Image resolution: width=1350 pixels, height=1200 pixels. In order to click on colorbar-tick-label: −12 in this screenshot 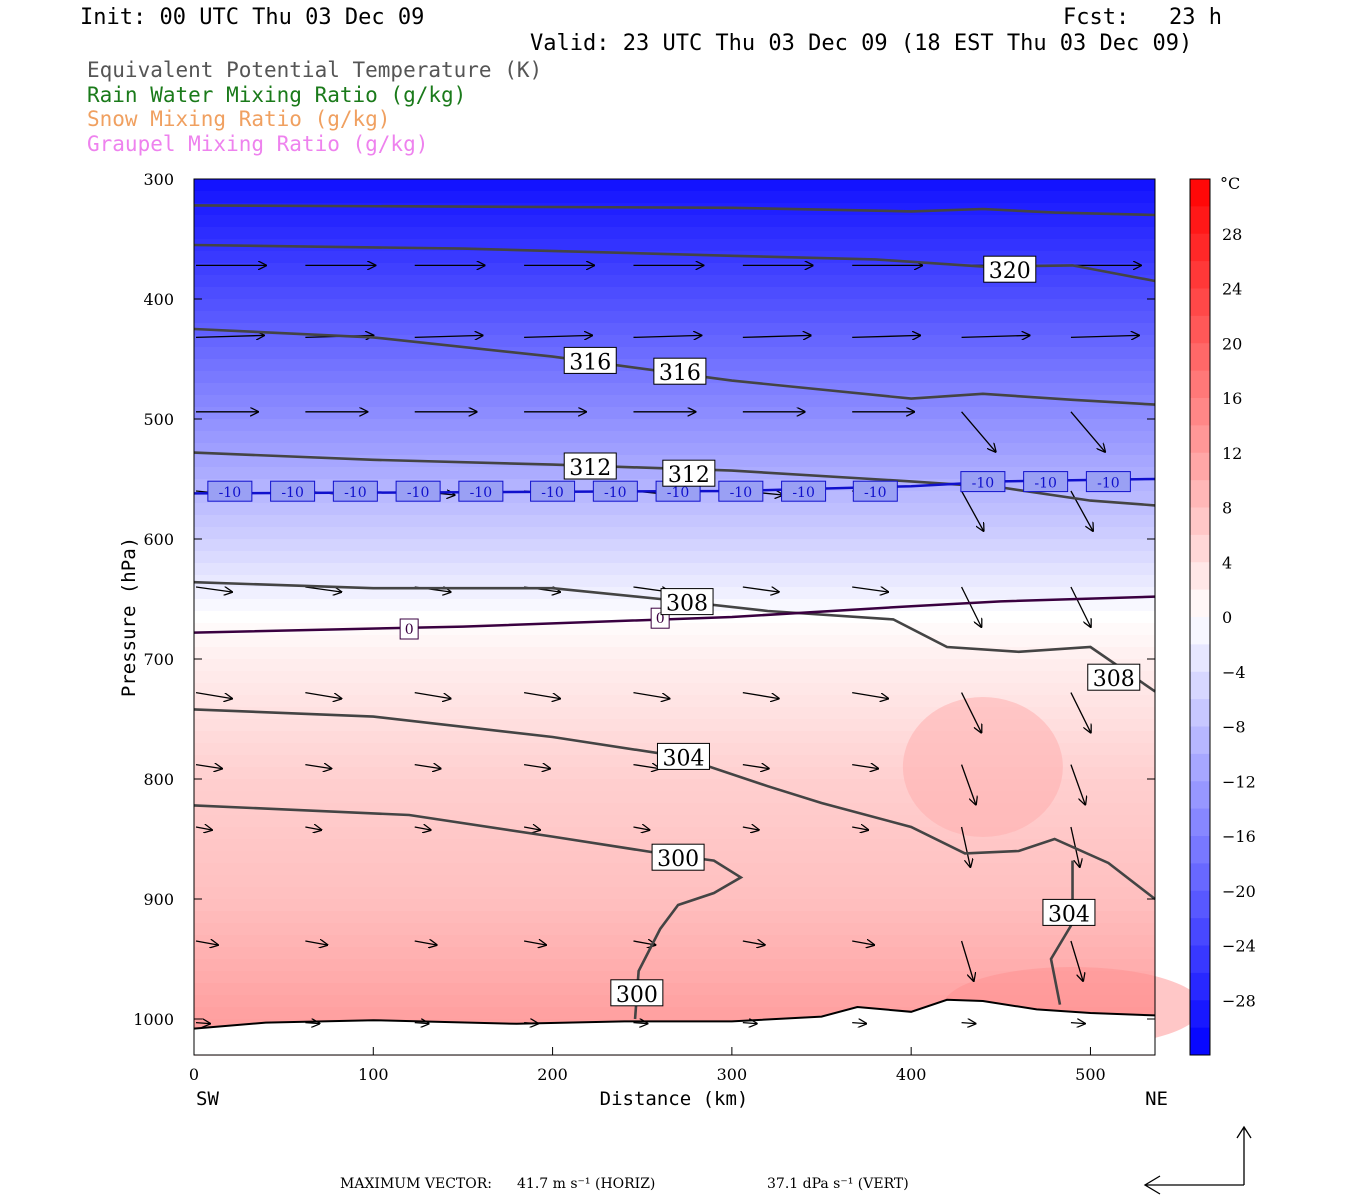, I will do `click(1239, 781)`.